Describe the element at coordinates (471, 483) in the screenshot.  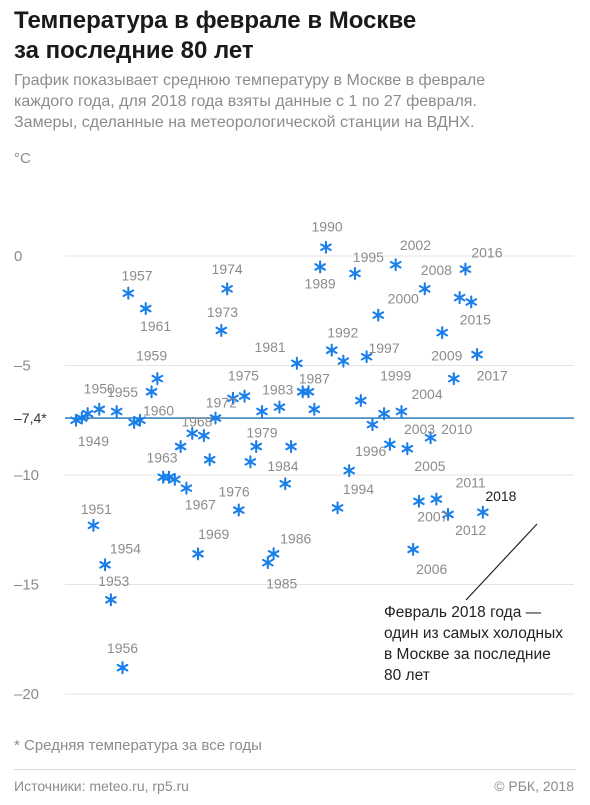
I see `year-label: 2011` at that location.